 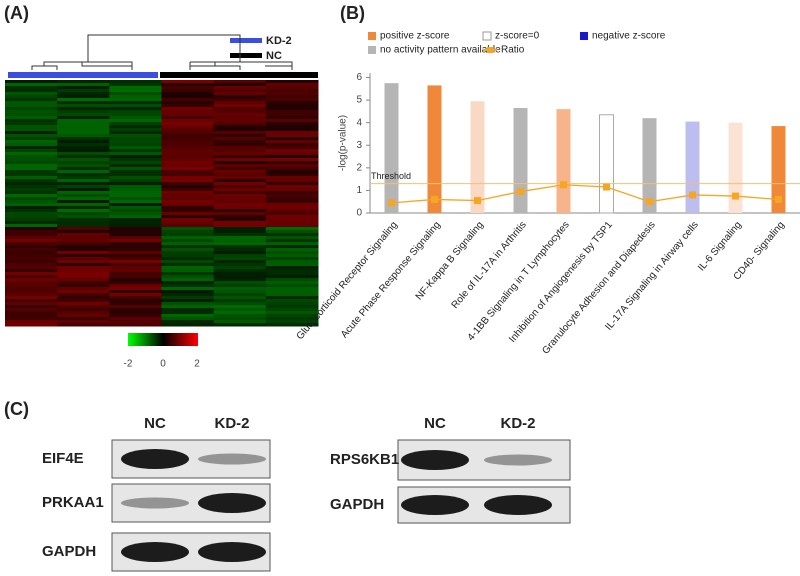 What do you see at coordinates (231, 423) in the screenshot?
I see `lane-label: KD-2` at bounding box center [231, 423].